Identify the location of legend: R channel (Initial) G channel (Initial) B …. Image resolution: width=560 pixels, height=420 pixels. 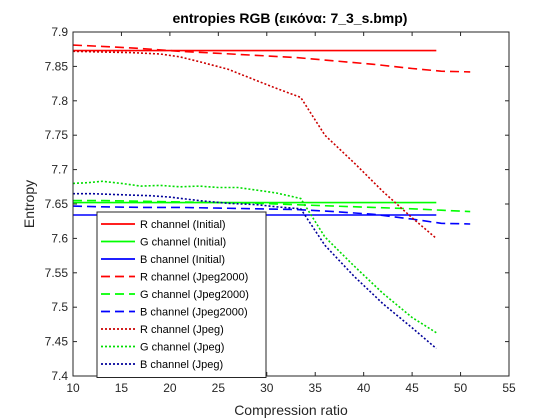
(181, 294).